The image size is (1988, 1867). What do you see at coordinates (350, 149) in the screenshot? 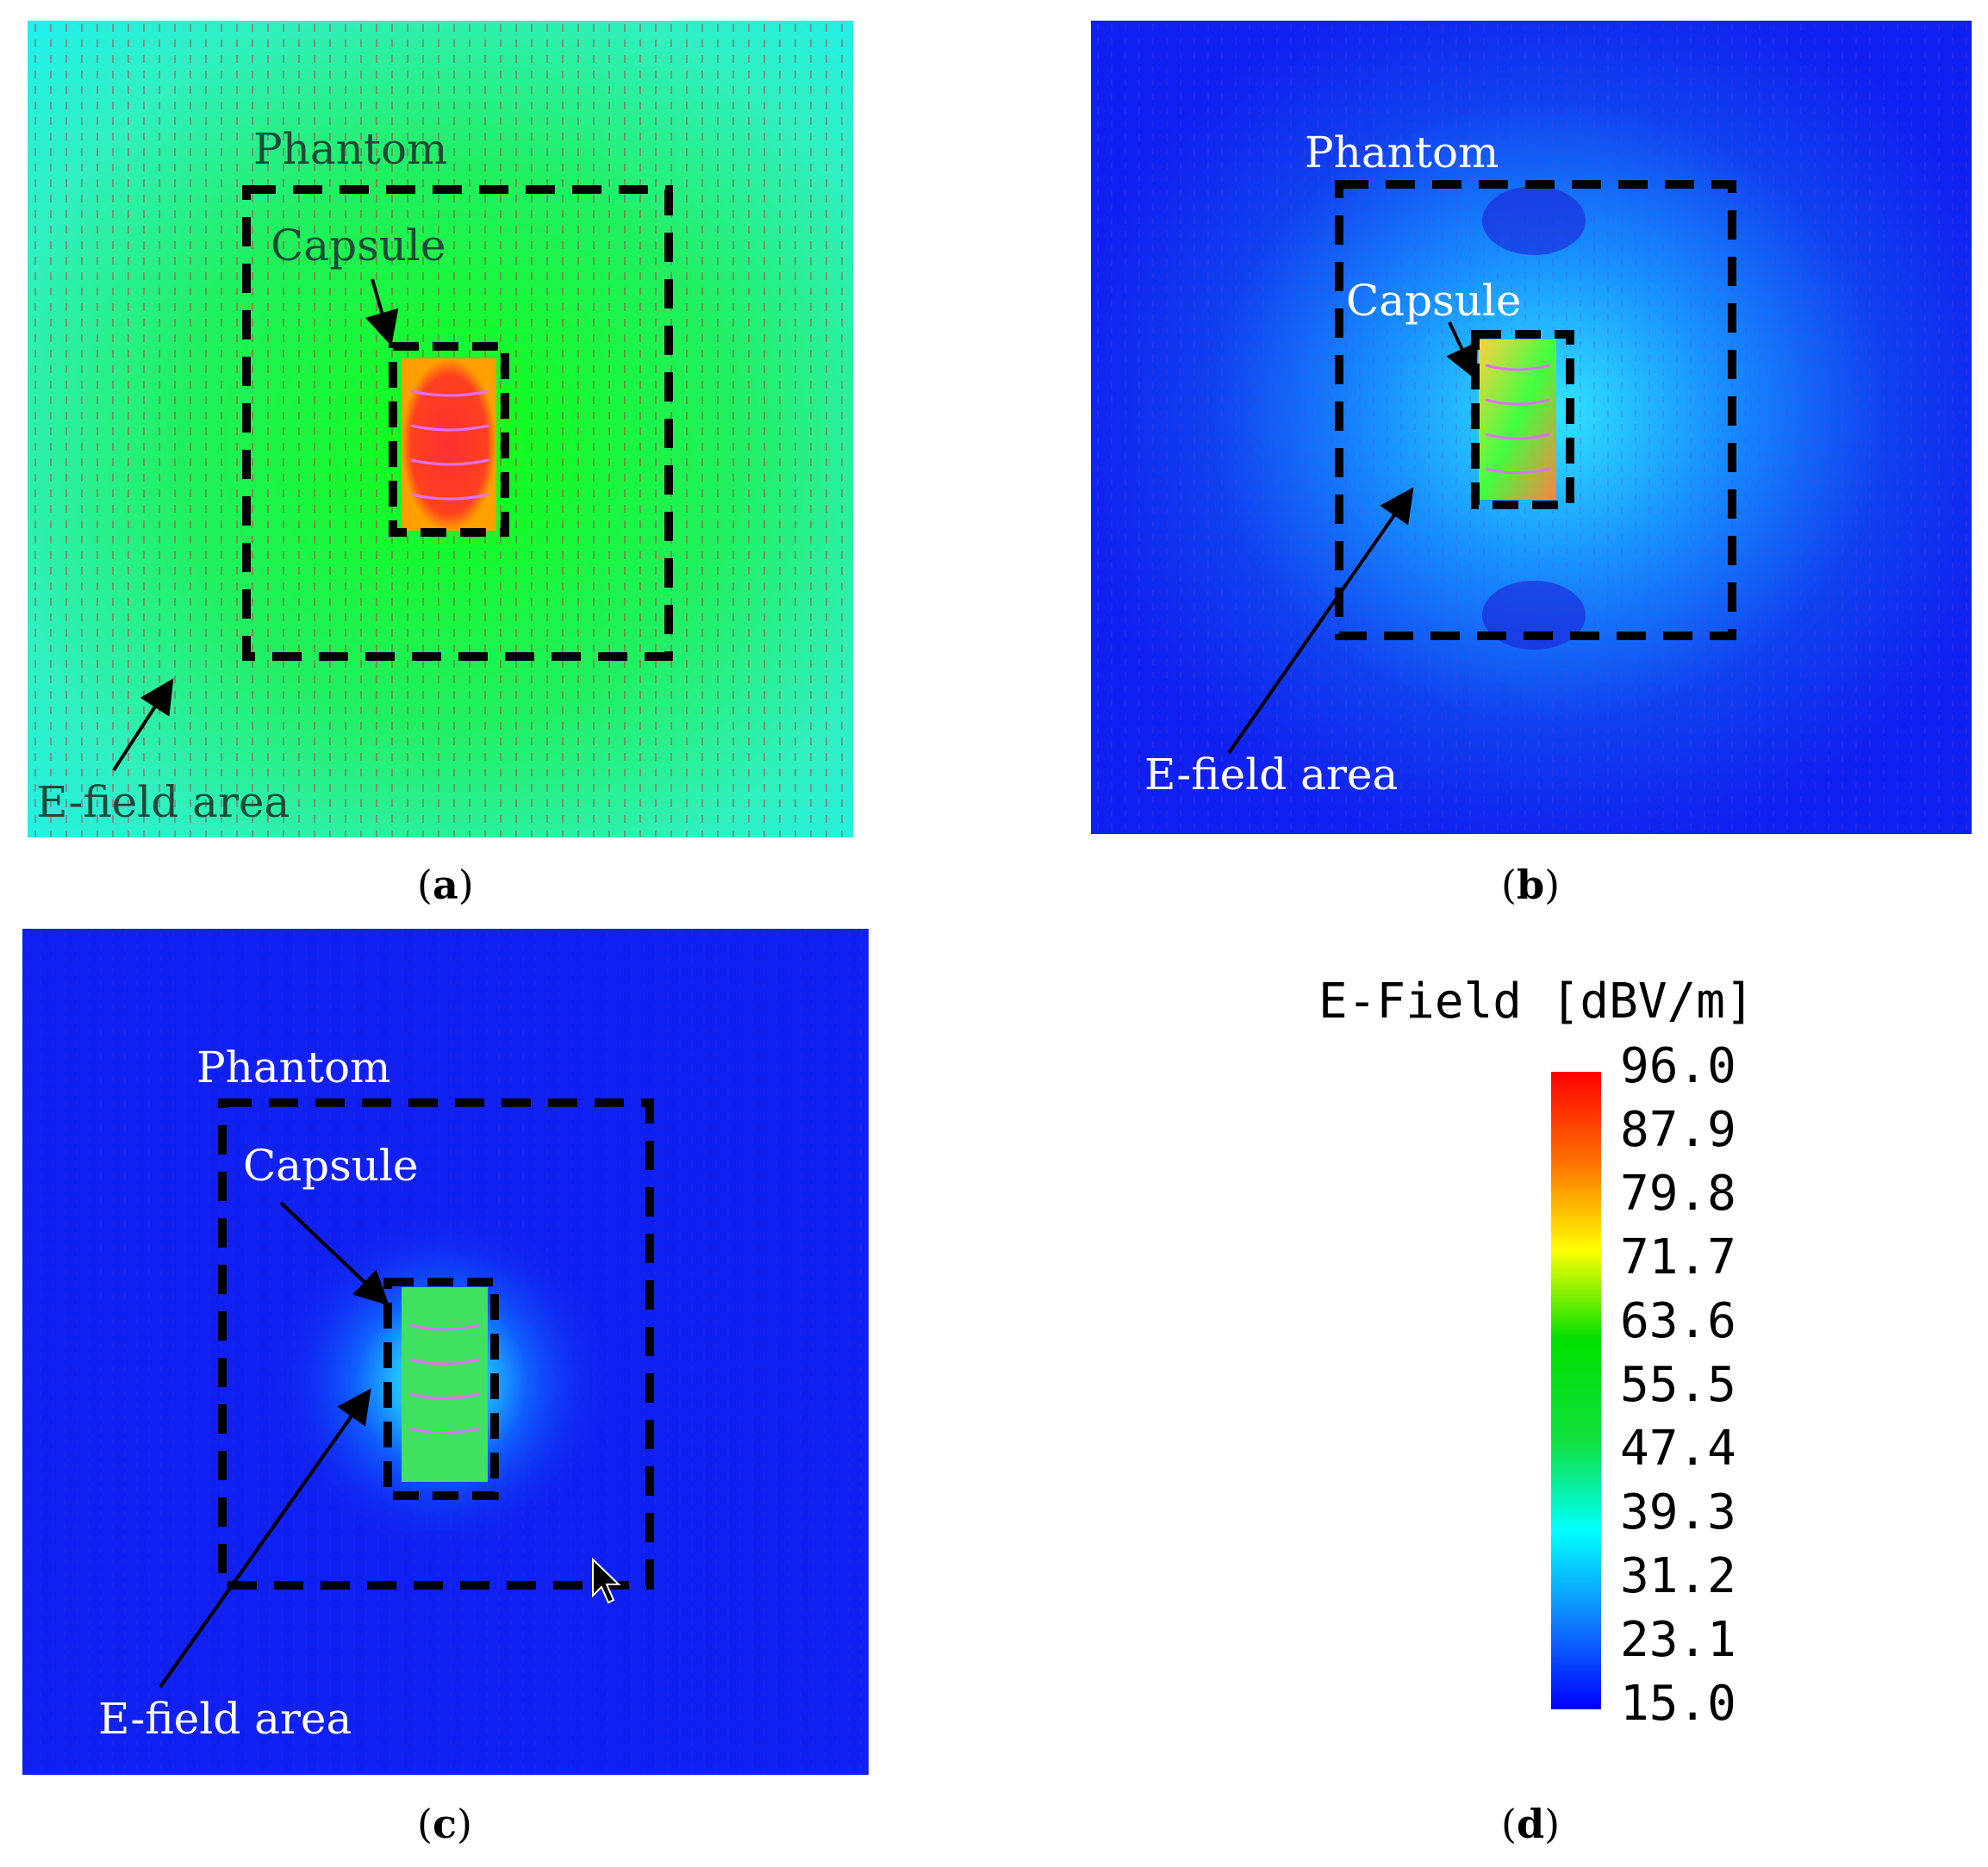
I see `phantom-label-a: Phantom` at bounding box center [350, 149].